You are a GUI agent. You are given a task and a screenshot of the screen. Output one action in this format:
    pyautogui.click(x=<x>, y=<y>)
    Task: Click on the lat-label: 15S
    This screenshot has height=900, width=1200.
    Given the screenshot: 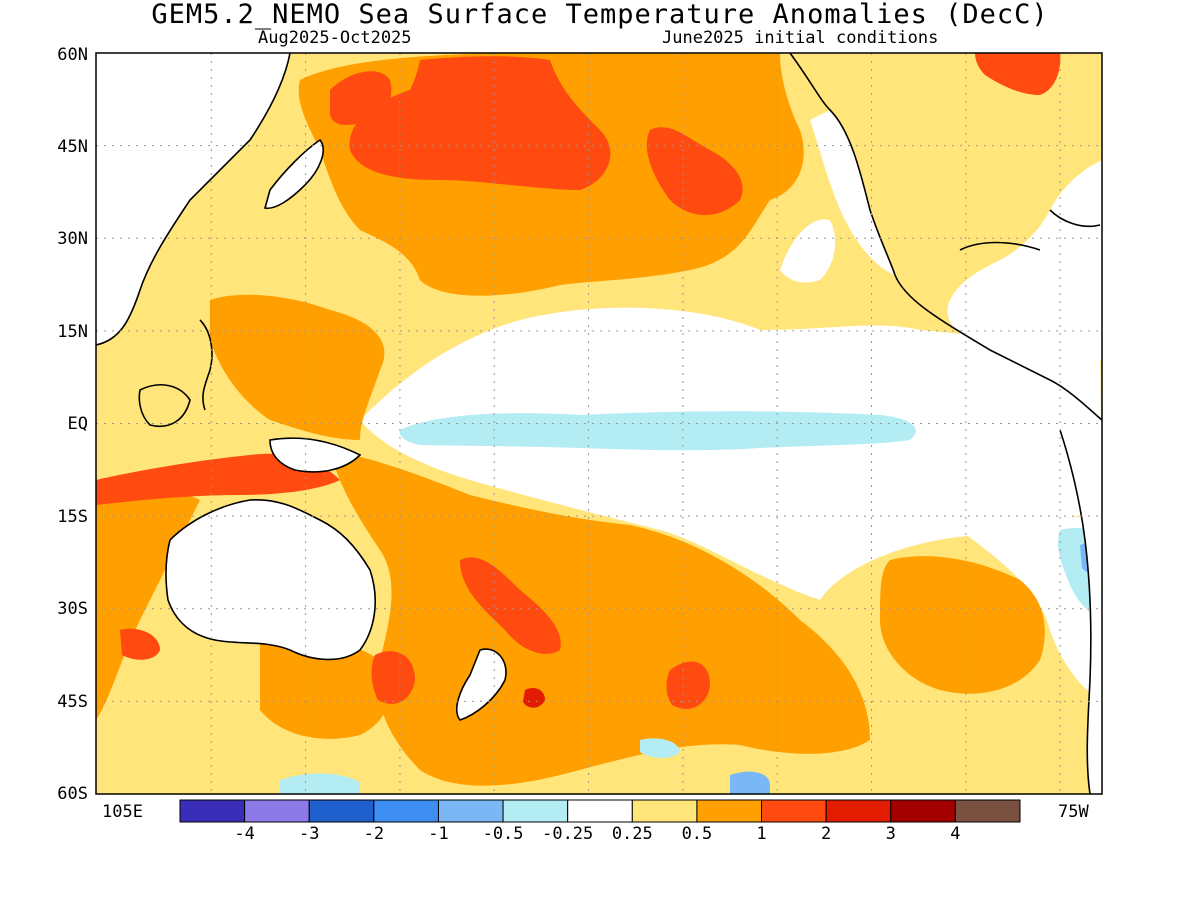 What is the action you would take?
    pyautogui.click(x=72, y=517)
    